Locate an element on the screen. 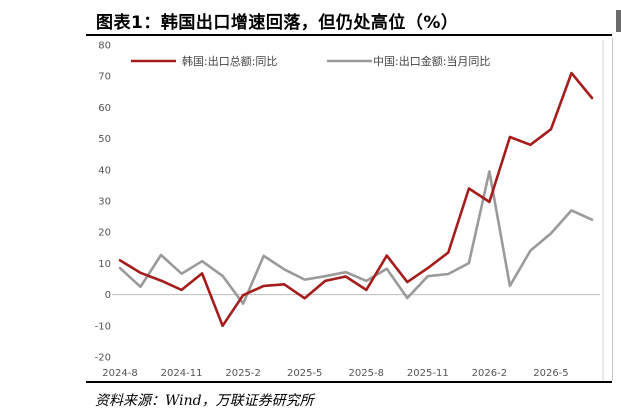 The image size is (621, 420). title-underline is located at coordinates (349, 35).